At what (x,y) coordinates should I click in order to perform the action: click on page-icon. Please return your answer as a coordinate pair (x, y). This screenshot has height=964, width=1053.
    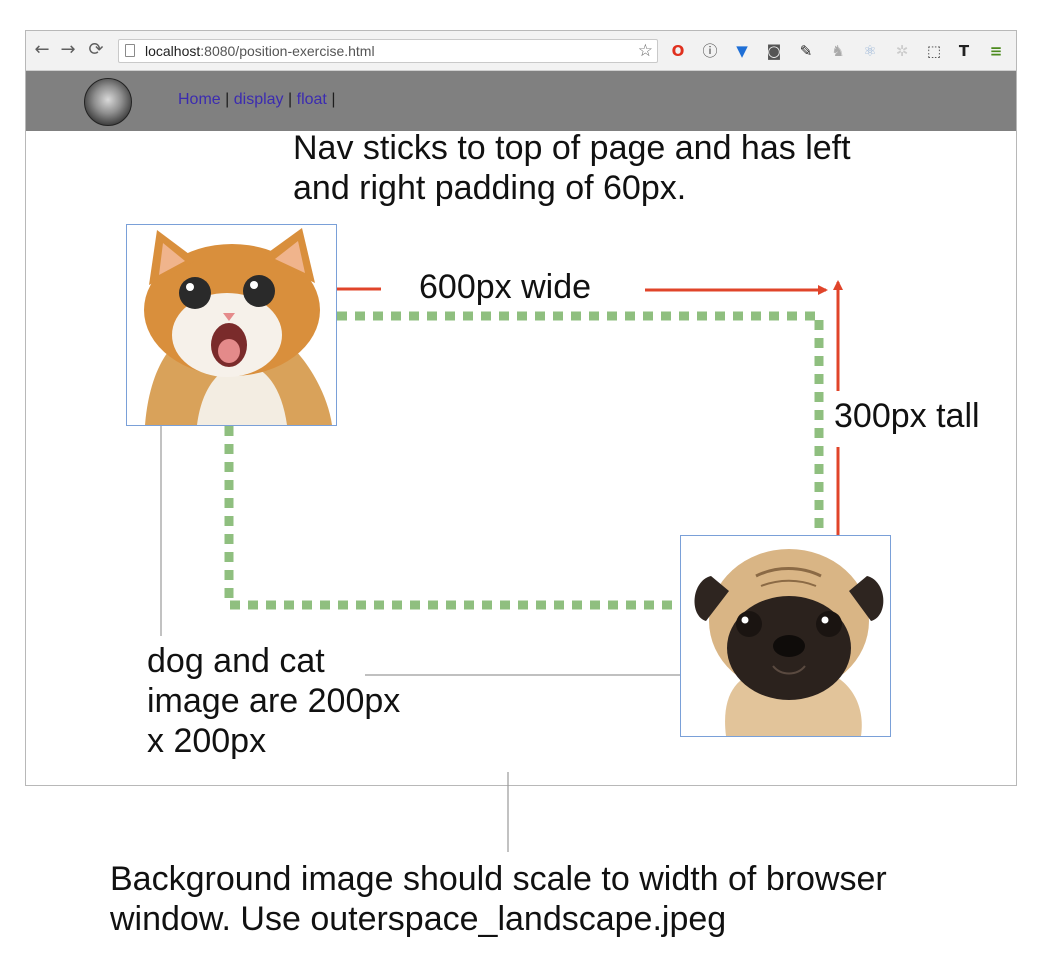
    Looking at the image, I should click on (130, 50).